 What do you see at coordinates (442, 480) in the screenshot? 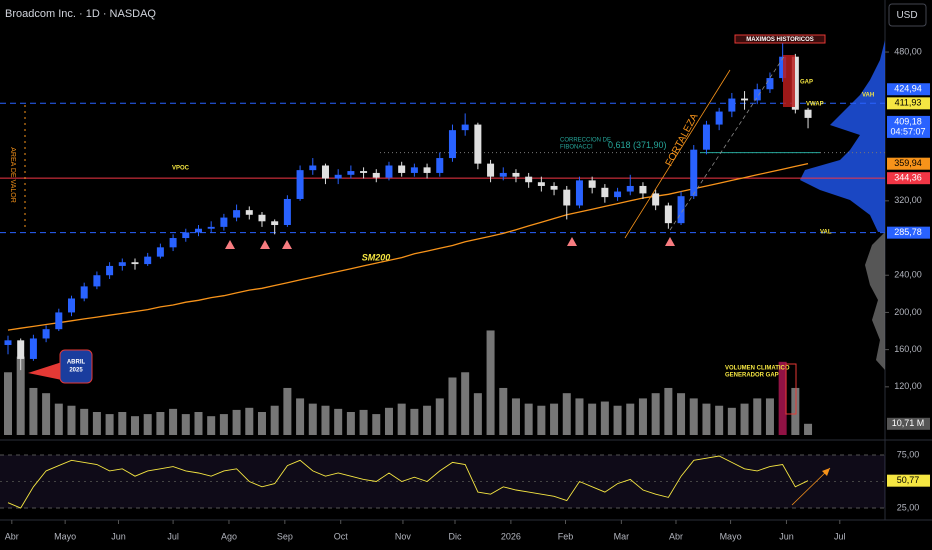
I see `rsi-pane` at bounding box center [442, 480].